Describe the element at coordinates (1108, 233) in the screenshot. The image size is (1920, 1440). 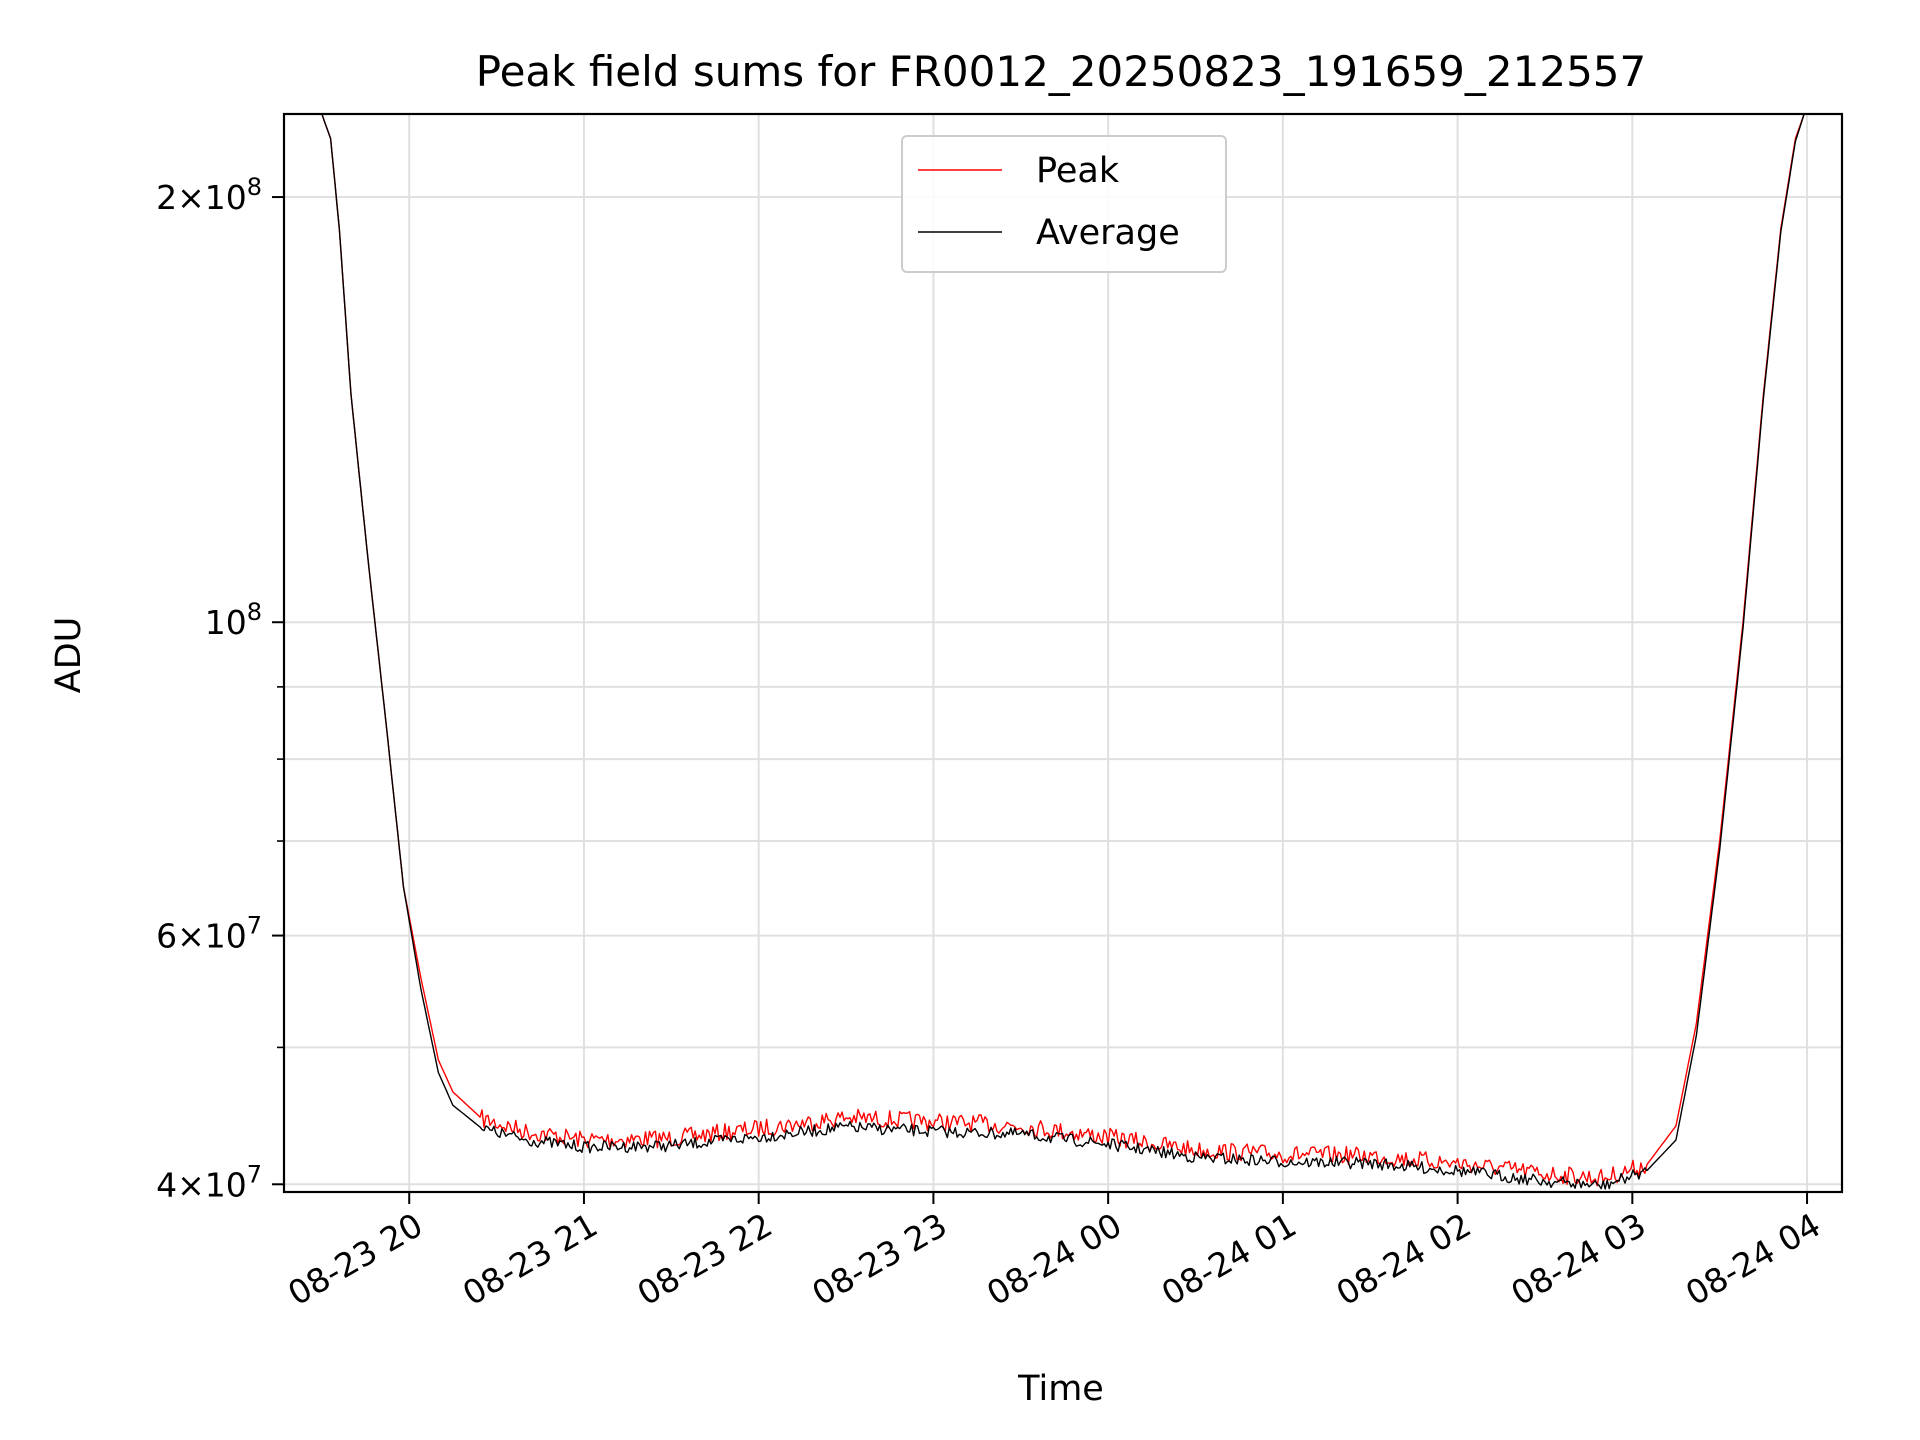
I see `legend-label-average: Average` at that location.